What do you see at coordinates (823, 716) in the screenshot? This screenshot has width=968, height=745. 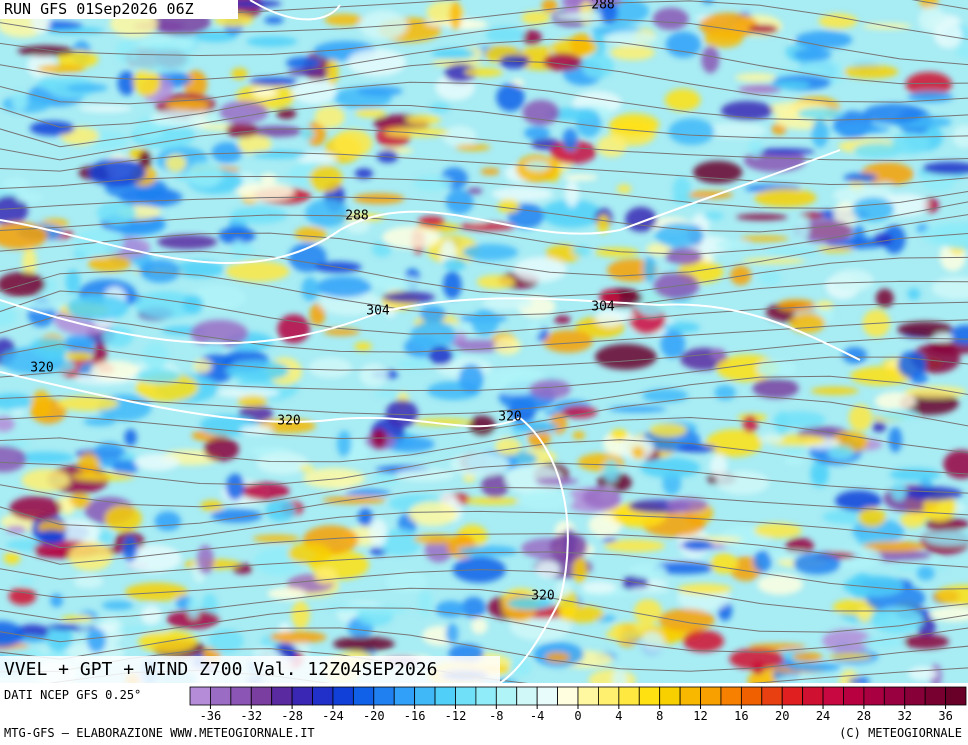 I see `colorbar-tick-label: 24` at bounding box center [823, 716].